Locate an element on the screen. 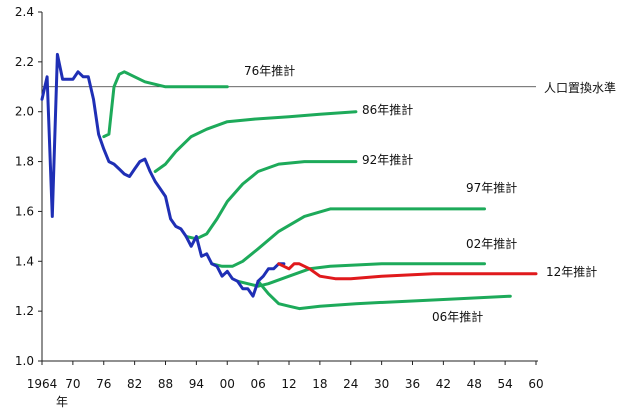 This screenshot has height=414, width=640. x-tick-label: 82 is located at coordinates (134, 384).